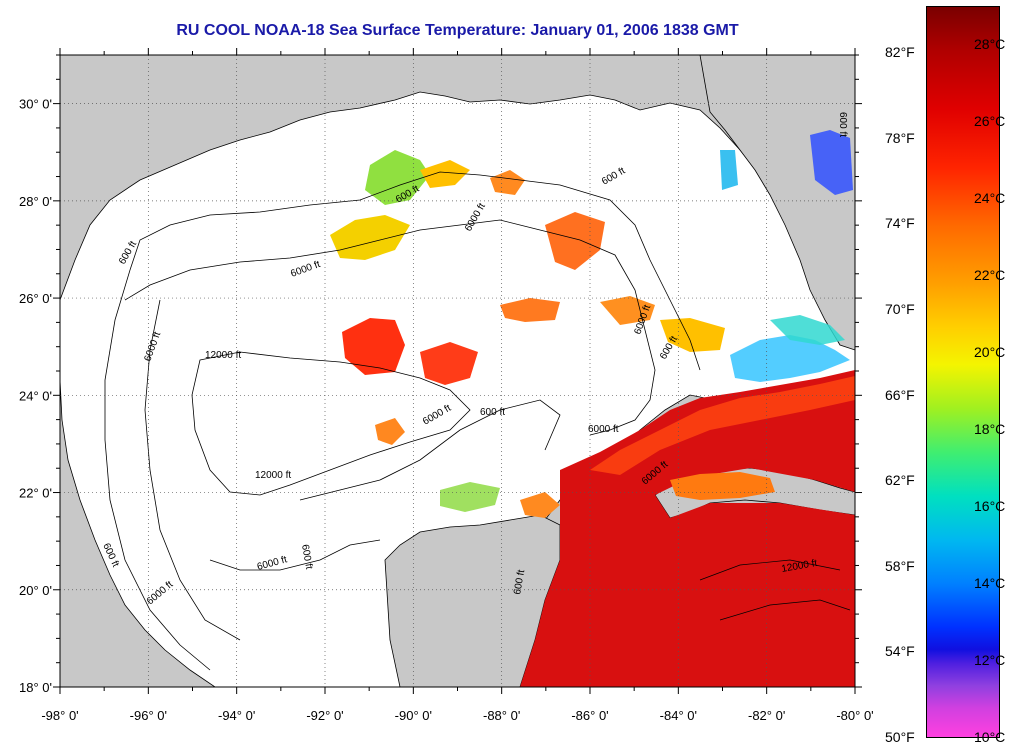 The height and width of the screenshot is (754, 1024). What do you see at coordinates (373, 346) in the screenshot?
I see `sst-red-central` at bounding box center [373, 346].